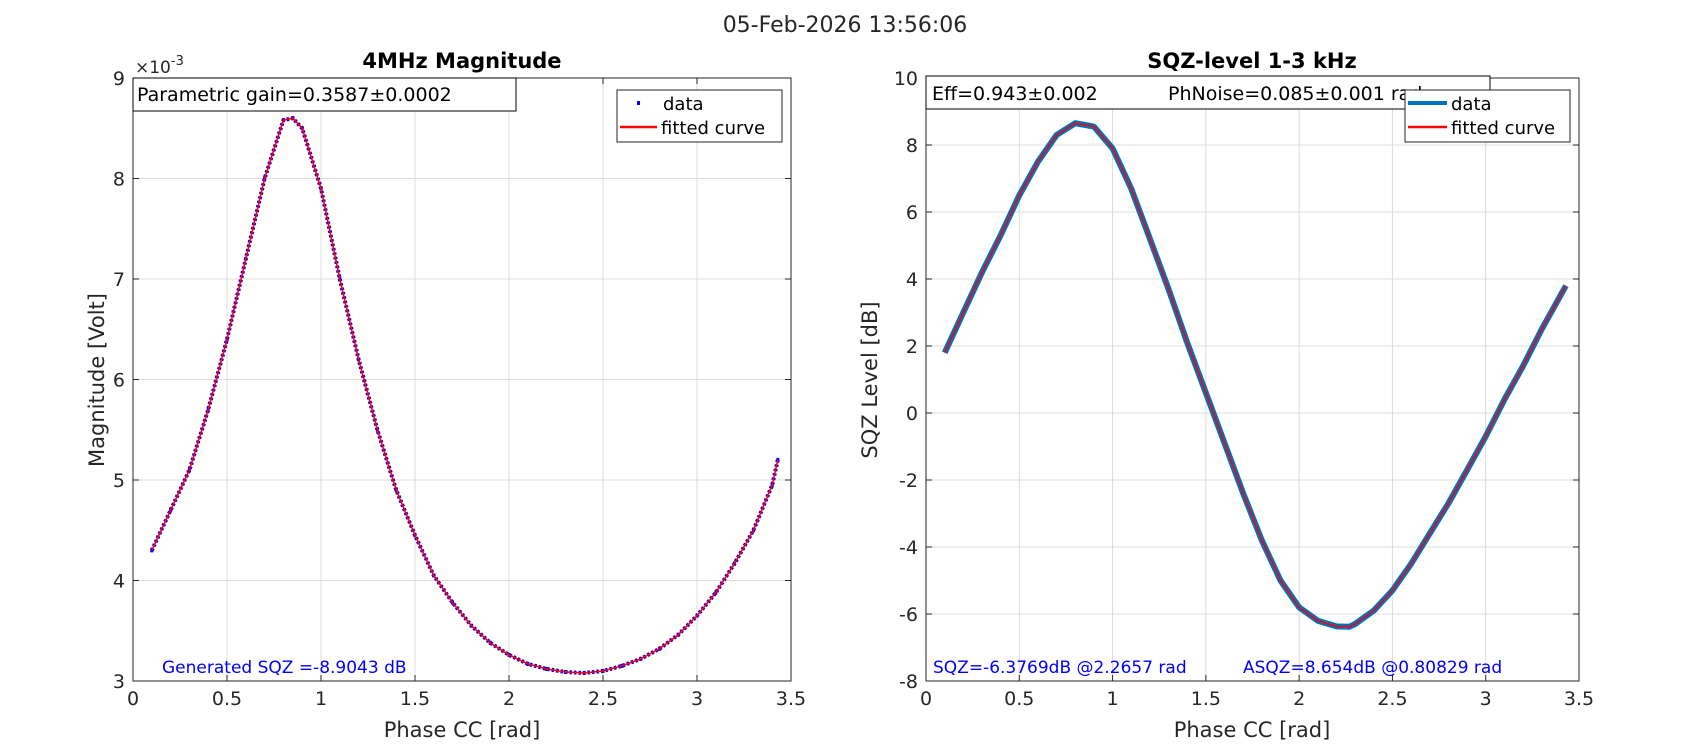  What do you see at coordinates (908, 548) in the screenshot?
I see `right-chart-y-tick-label: -4` at bounding box center [908, 548].